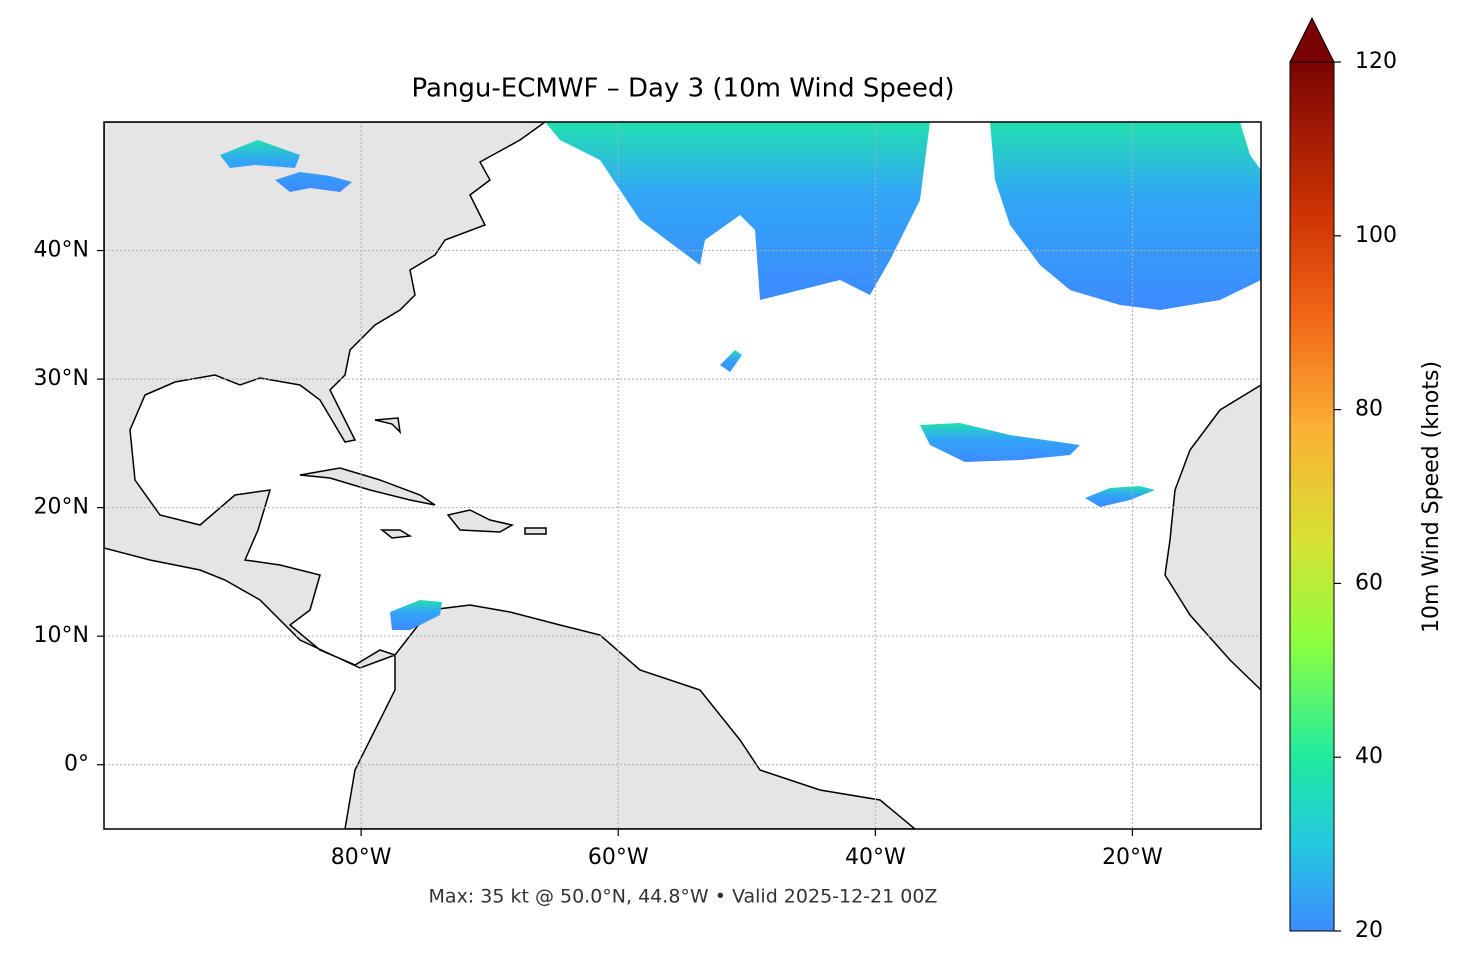 The image size is (1466, 969). I want to click on y-tick-label: 10°N, so click(61, 635).